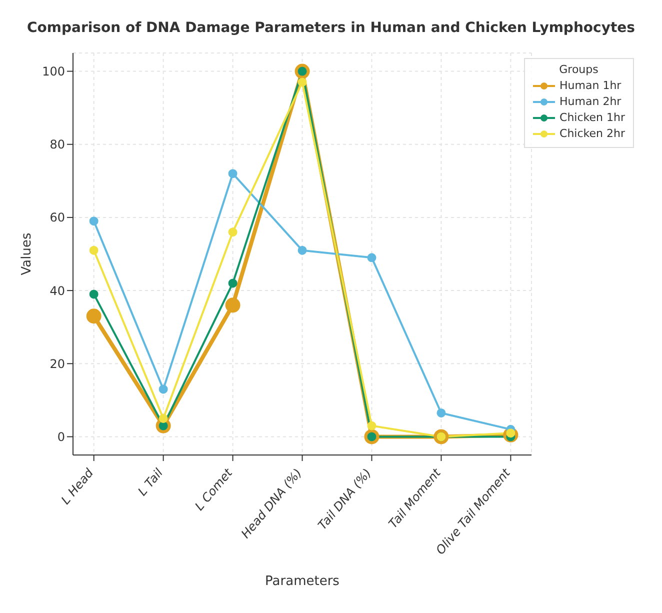 This screenshot has width=662, height=613. I want to click on chart-title: Comparison of DNA Damage Parameters in Human and Chicken Lymphocytes, so click(331, 28).